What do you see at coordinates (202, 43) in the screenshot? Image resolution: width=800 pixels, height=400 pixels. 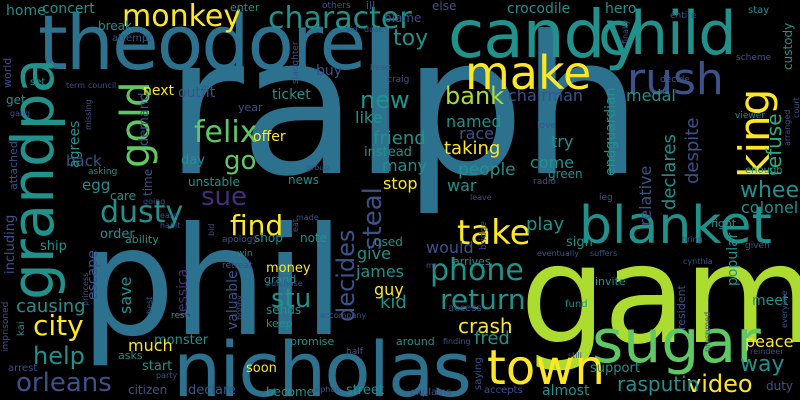 I see `word-theodore: theodore` at bounding box center [202, 43].